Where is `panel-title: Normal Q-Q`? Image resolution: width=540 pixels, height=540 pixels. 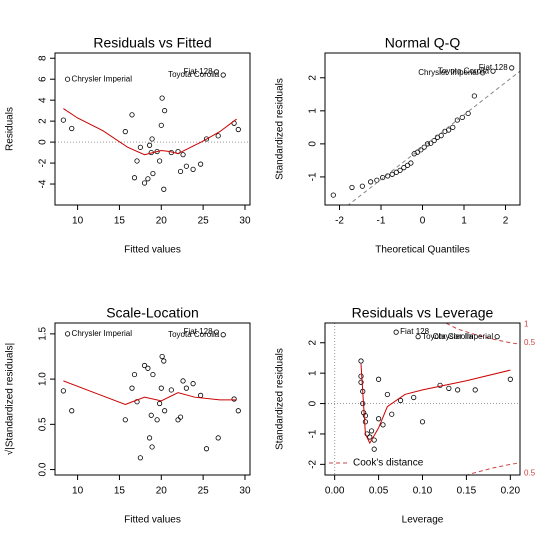
panel-title: Normal Q-Q is located at coordinates (423, 43).